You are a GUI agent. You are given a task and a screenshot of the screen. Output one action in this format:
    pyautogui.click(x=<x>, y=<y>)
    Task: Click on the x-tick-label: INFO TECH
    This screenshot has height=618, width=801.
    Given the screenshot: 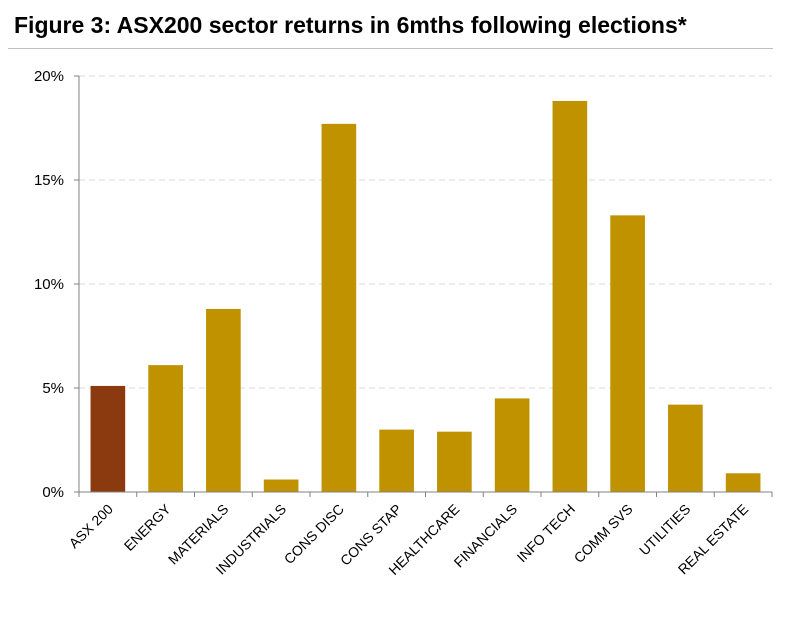 What is the action you would take?
    pyautogui.click(x=546, y=533)
    